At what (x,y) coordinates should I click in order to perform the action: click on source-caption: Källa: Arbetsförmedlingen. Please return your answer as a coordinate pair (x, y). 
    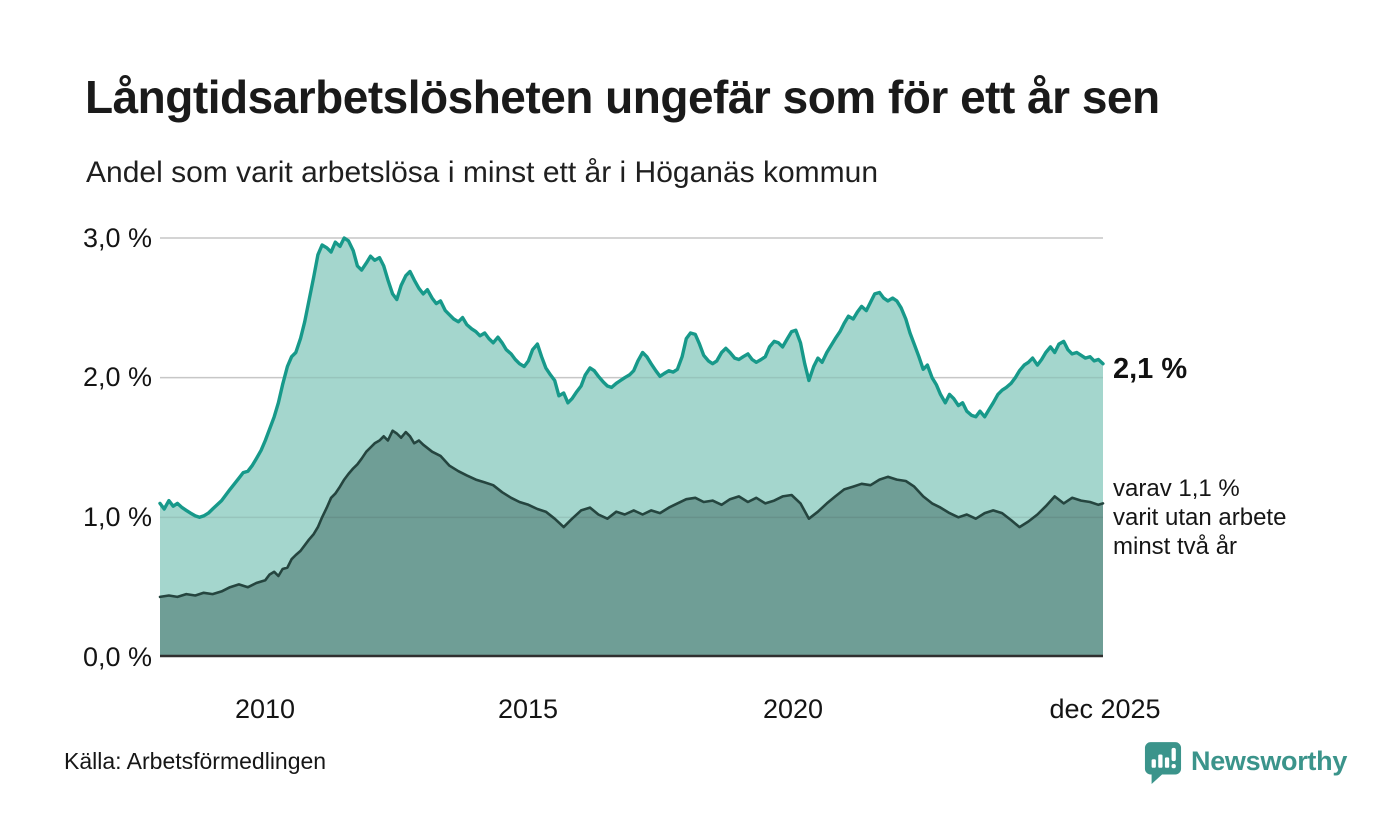
    Looking at the image, I should click on (195, 761).